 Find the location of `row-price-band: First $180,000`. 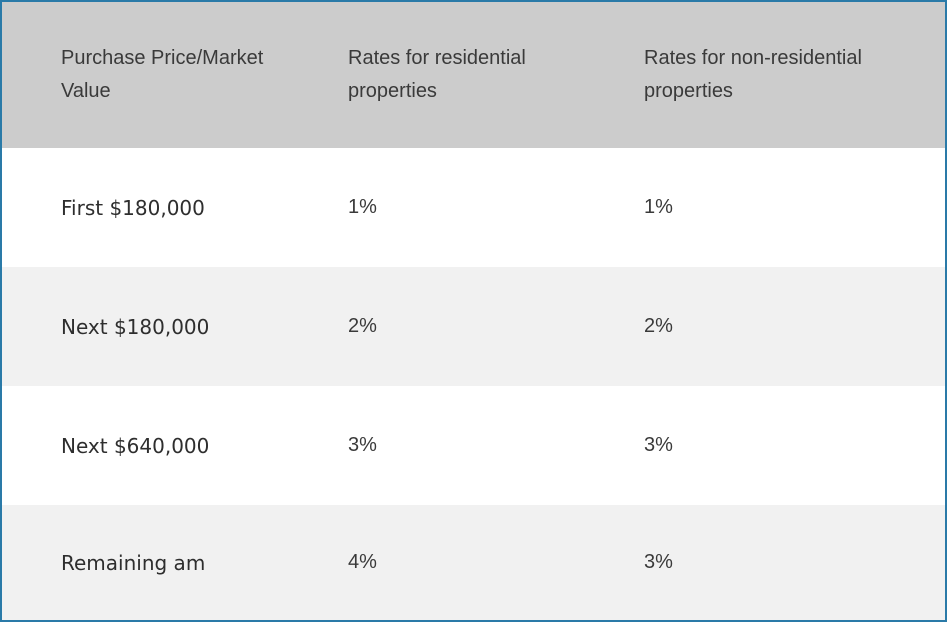

row-price-band: First $180,000 is located at coordinates (133, 207).